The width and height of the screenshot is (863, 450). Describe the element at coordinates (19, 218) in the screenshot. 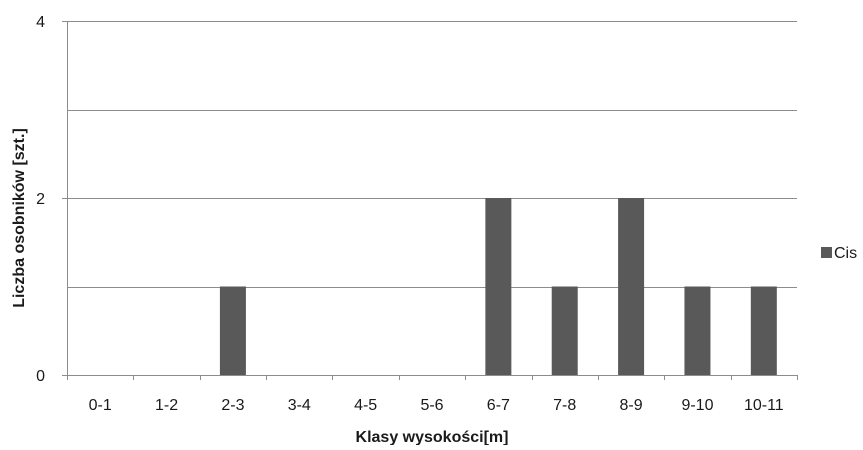

I see `y-axis-title: Liczba osobników [szt.]` at that location.